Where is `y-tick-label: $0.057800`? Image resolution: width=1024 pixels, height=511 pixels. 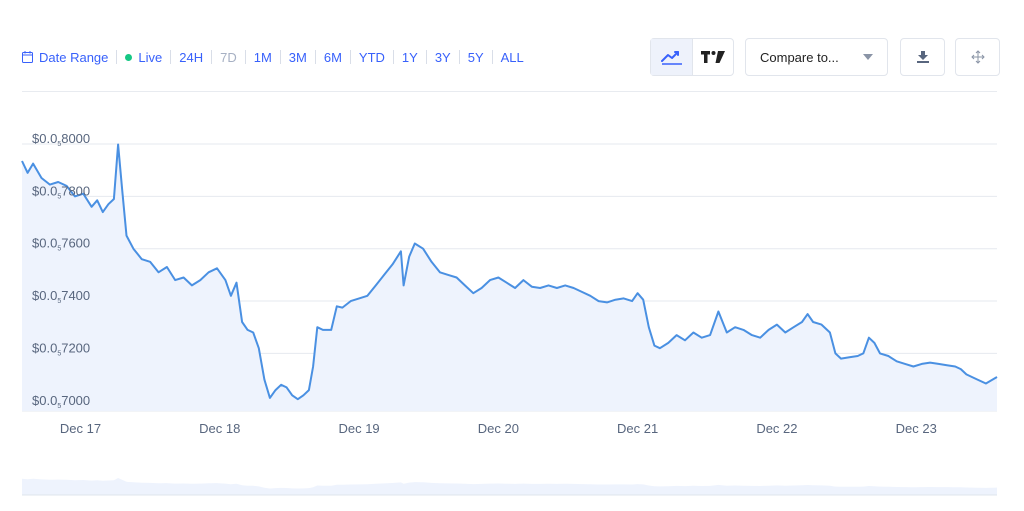 y-tick-label: $0.057800 is located at coordinates (61, 191).